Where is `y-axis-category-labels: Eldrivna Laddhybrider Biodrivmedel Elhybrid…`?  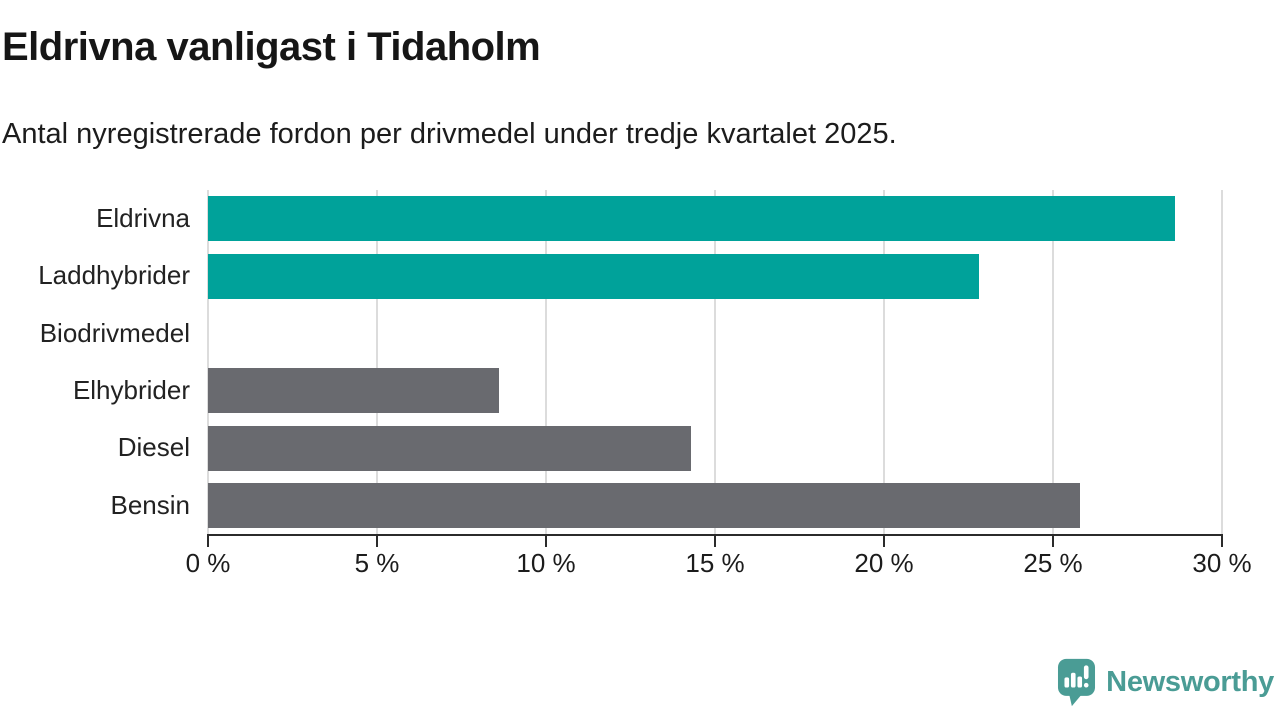 y-axis-category-labels: Eldrivna Laddhybrider Biodrivmedel Elhybrid… is located at coordinates (96, 362).